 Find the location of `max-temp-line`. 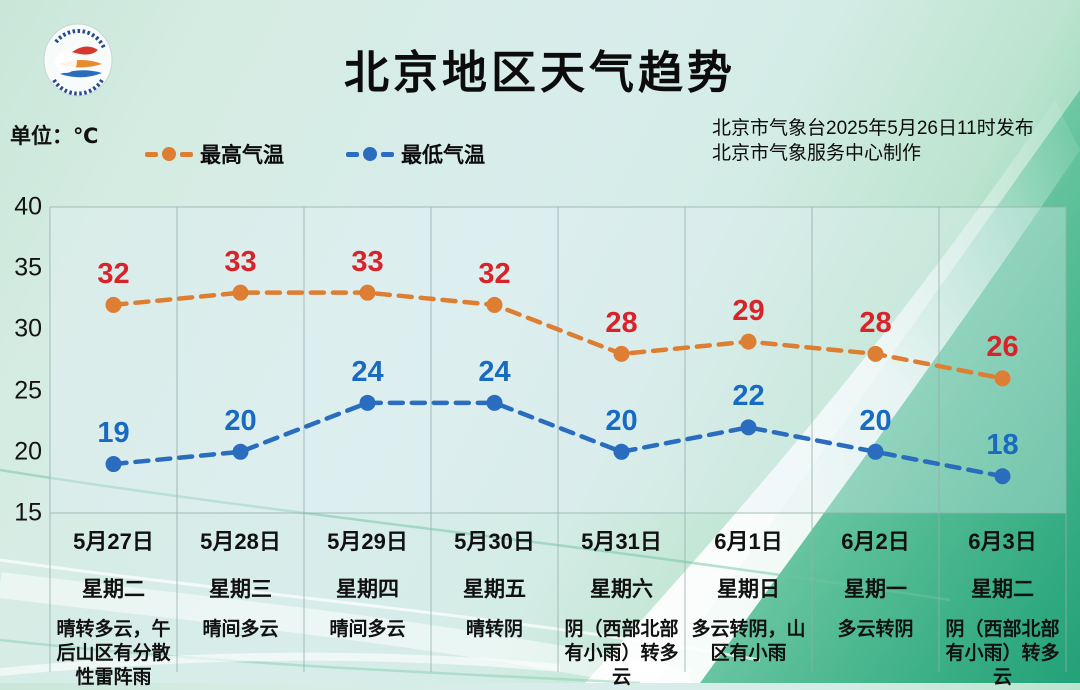

max-temp-line is located at coordinates (558, 335).